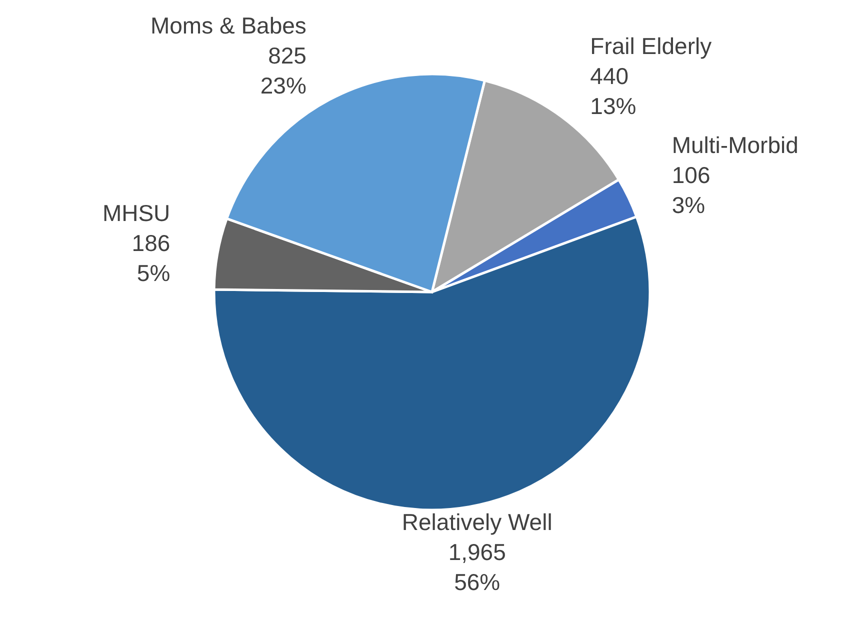 Image resolution: width=864 pixels, height=618 pixels. I want to click on data-label: 825 23%, so click(283, 70).